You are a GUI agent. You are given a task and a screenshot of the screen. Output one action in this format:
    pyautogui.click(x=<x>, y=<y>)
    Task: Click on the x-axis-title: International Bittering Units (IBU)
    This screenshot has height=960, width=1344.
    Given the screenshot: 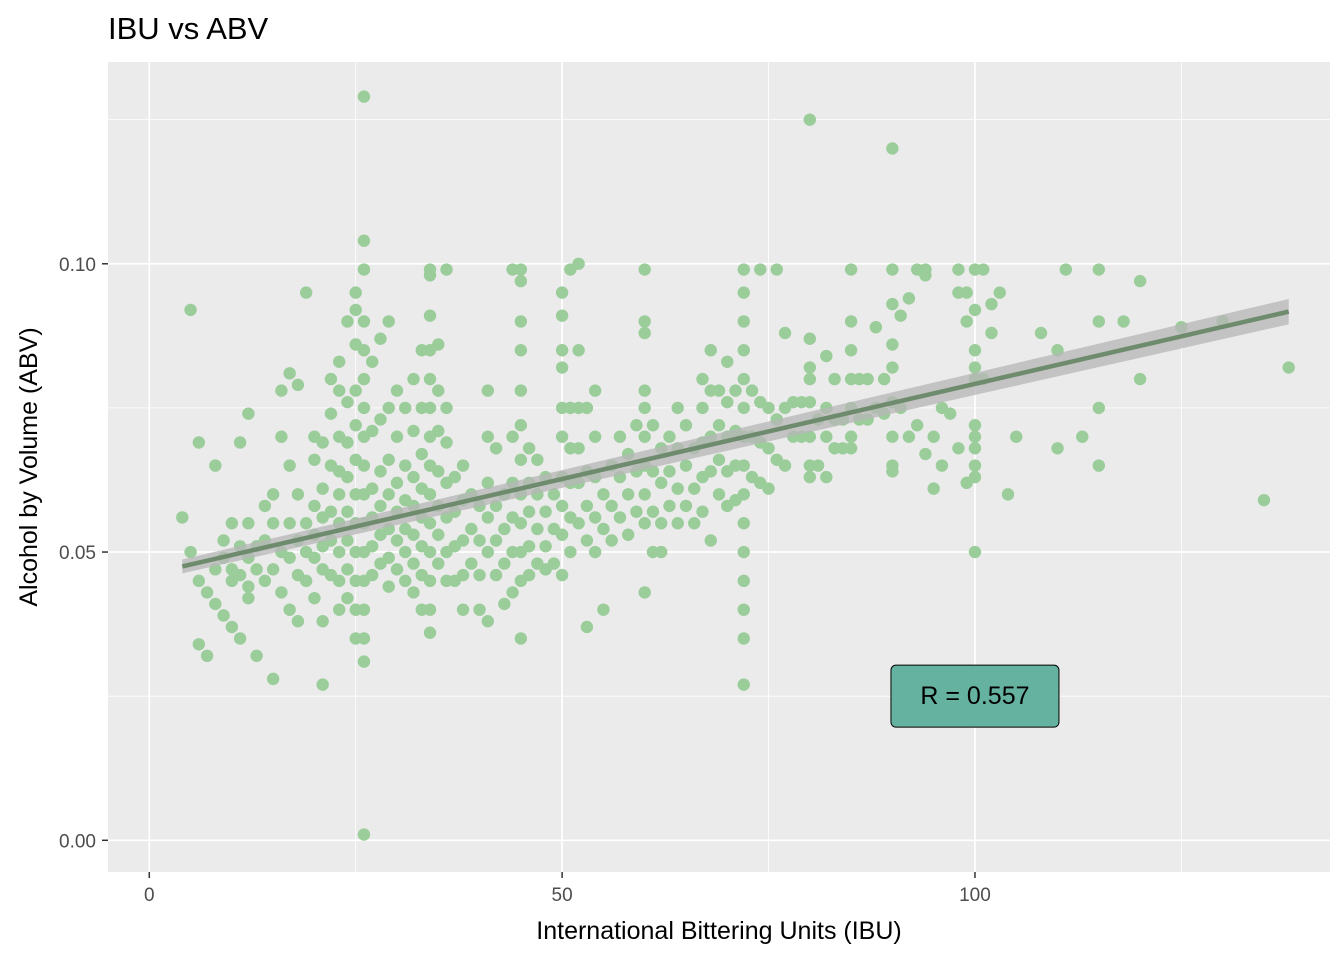 What is the action you would take?
    pyautogui.click(x=718, y=931)
    